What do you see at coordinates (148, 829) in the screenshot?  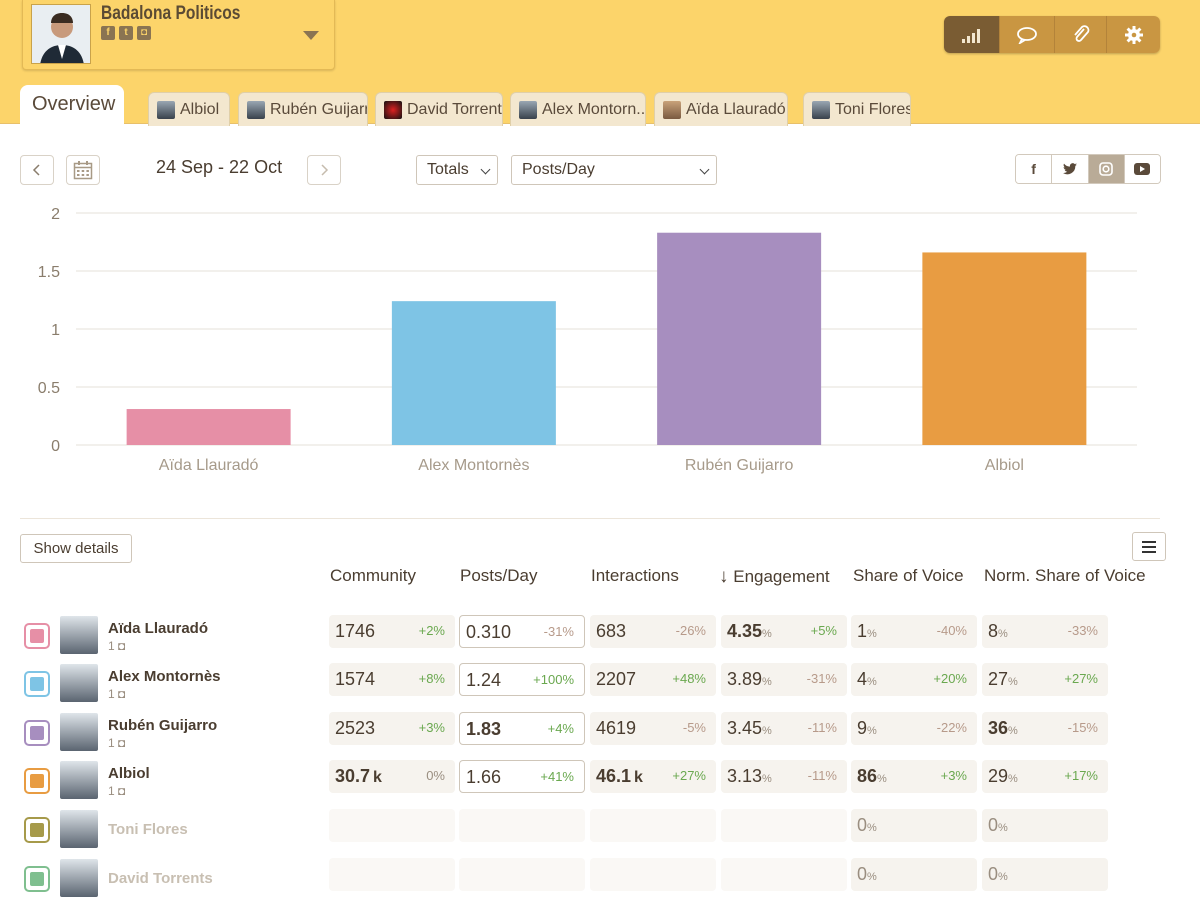 I see `row-name: Toni Flores` at bounding box center [148, 829].